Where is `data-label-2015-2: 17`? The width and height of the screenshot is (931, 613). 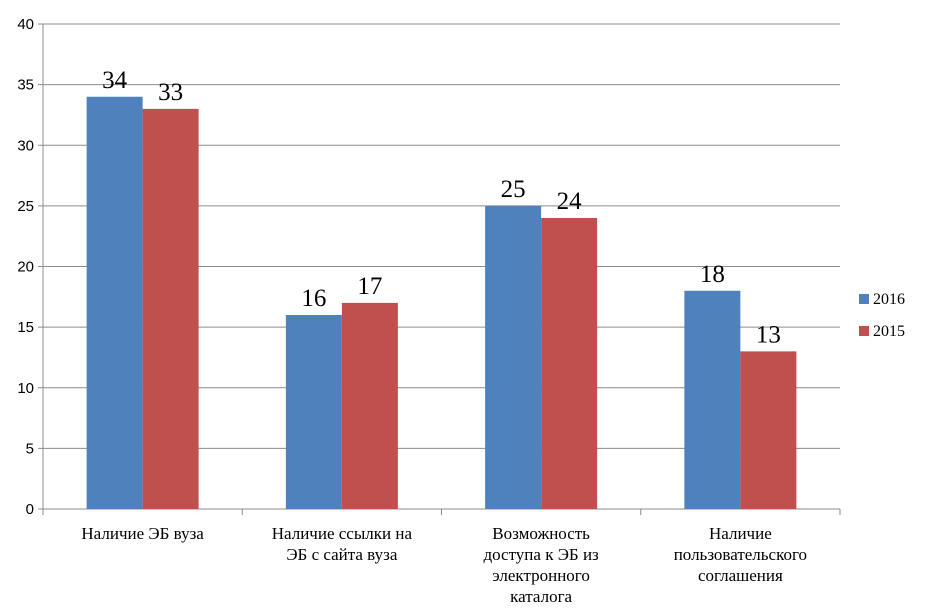
data-label-2015-2: 17 is located at coordinates (369, 286).